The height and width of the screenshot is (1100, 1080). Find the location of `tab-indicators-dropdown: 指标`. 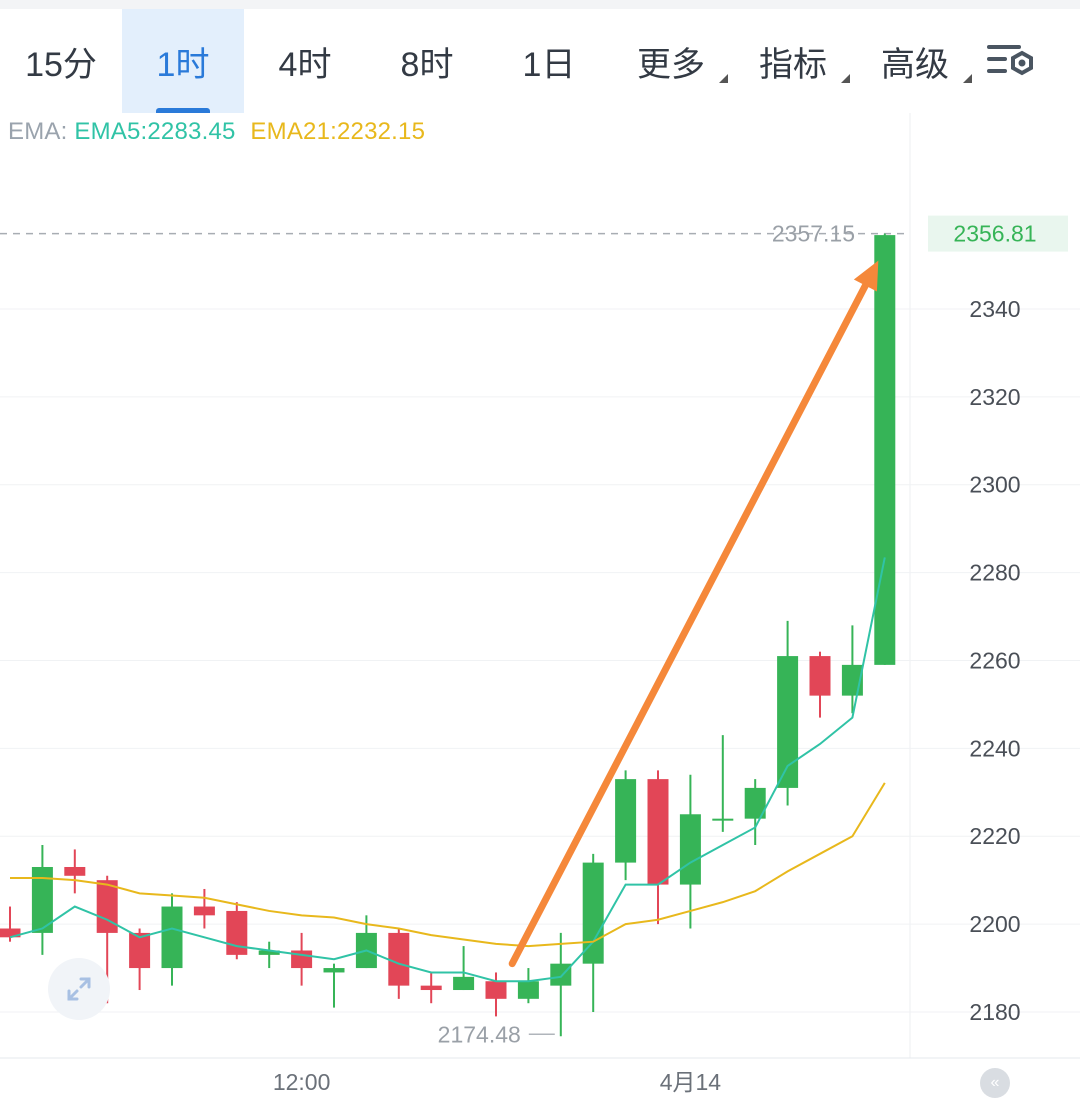

tab-indicators-dropdown: 指标 is located at coordinates (793, 61).